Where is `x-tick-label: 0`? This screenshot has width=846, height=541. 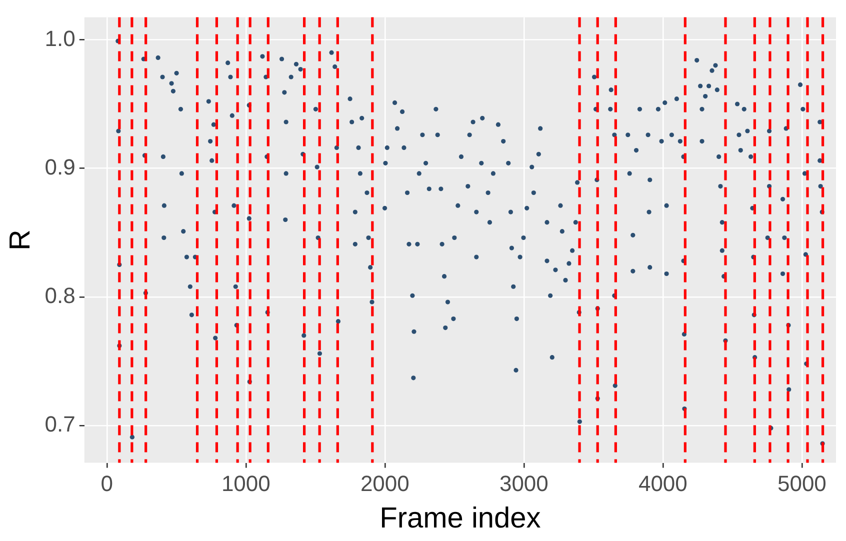 x-tick-label: 0 is located at coordinates (107, 483).